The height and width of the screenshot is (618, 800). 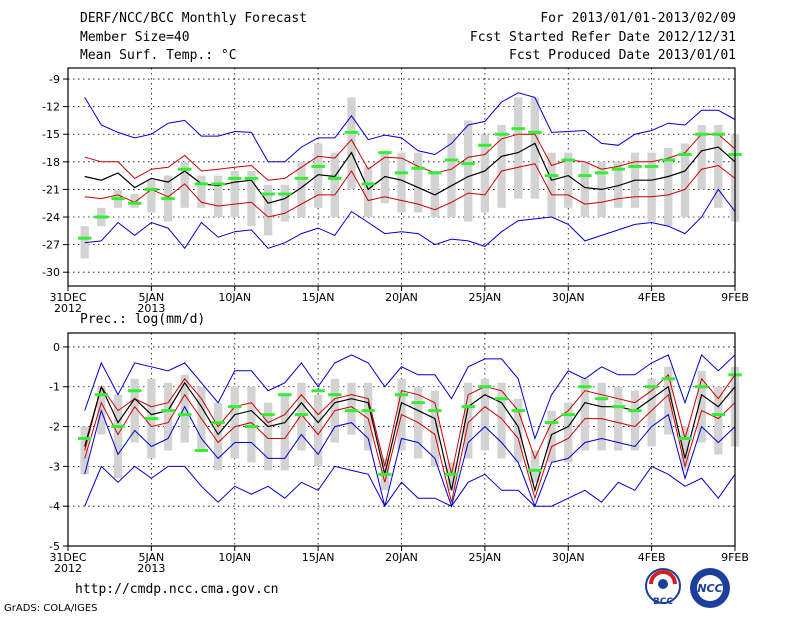 I want to click on ncc-logo-text: NCC, so click(x=709, y=588).